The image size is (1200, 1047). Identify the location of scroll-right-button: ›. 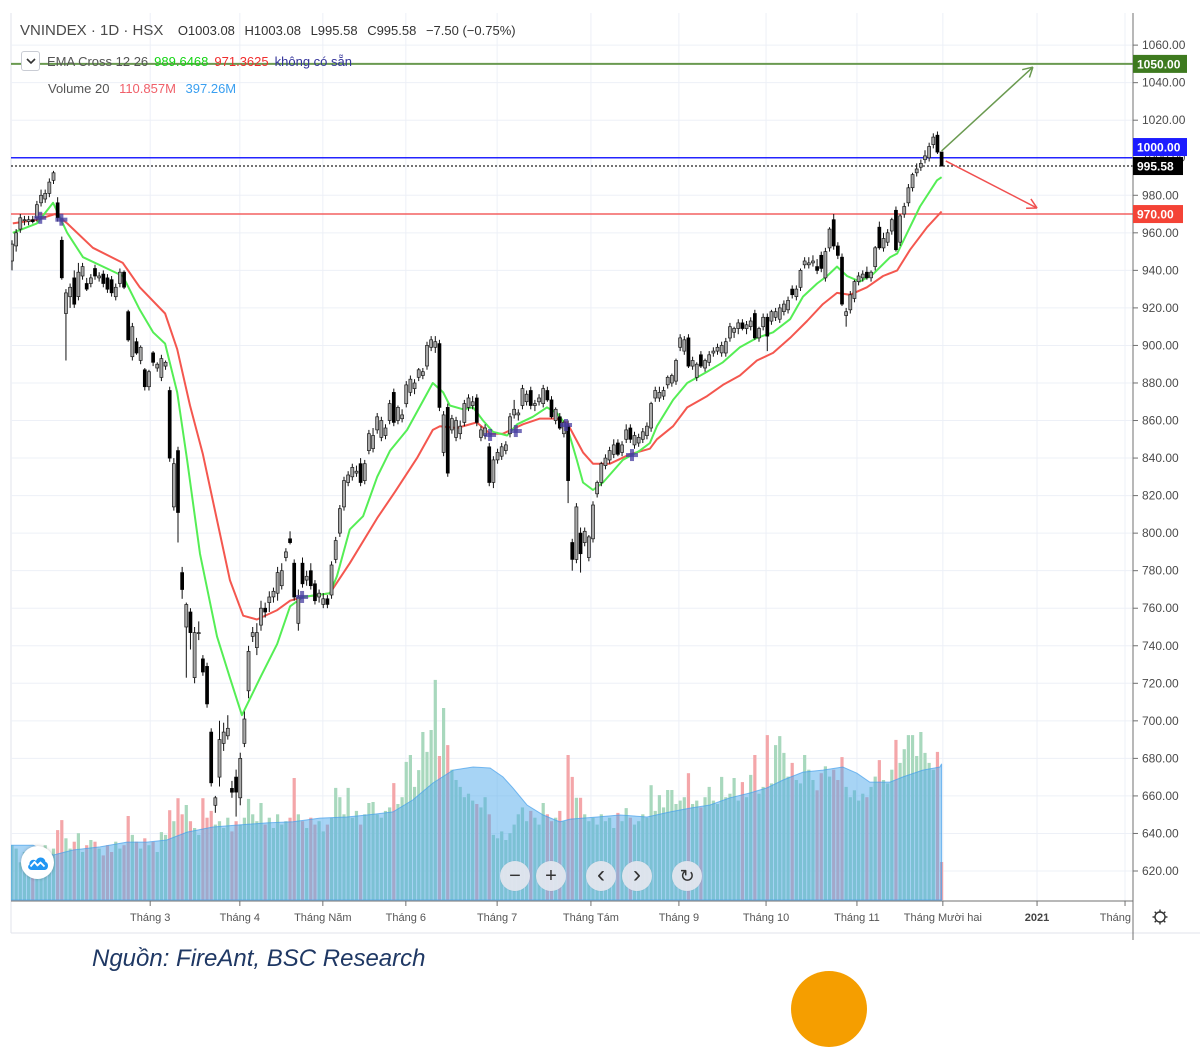
(637, 876).